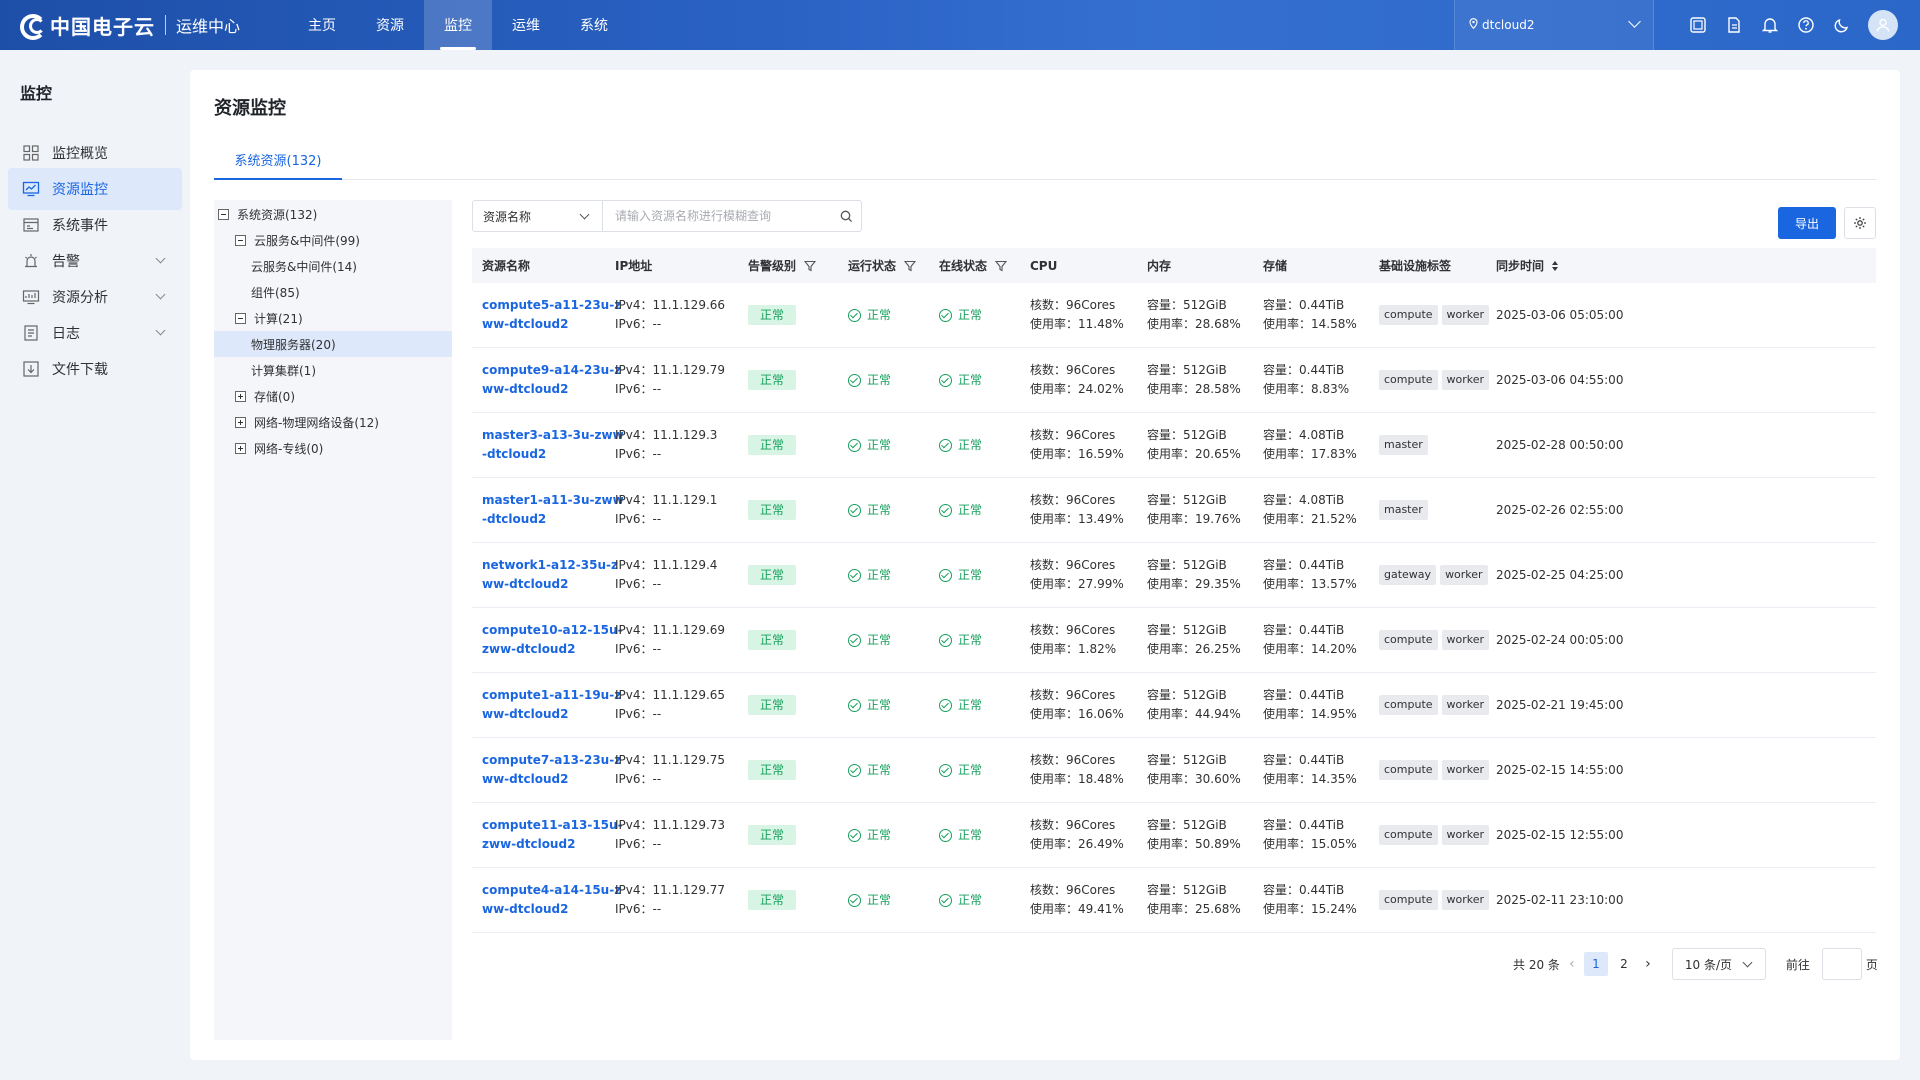  Describe the element at coordinates (1310, 705) in the screenshot. I see `storage-cell: 容量：0.44TiB 使用率：14.95%` at that location.